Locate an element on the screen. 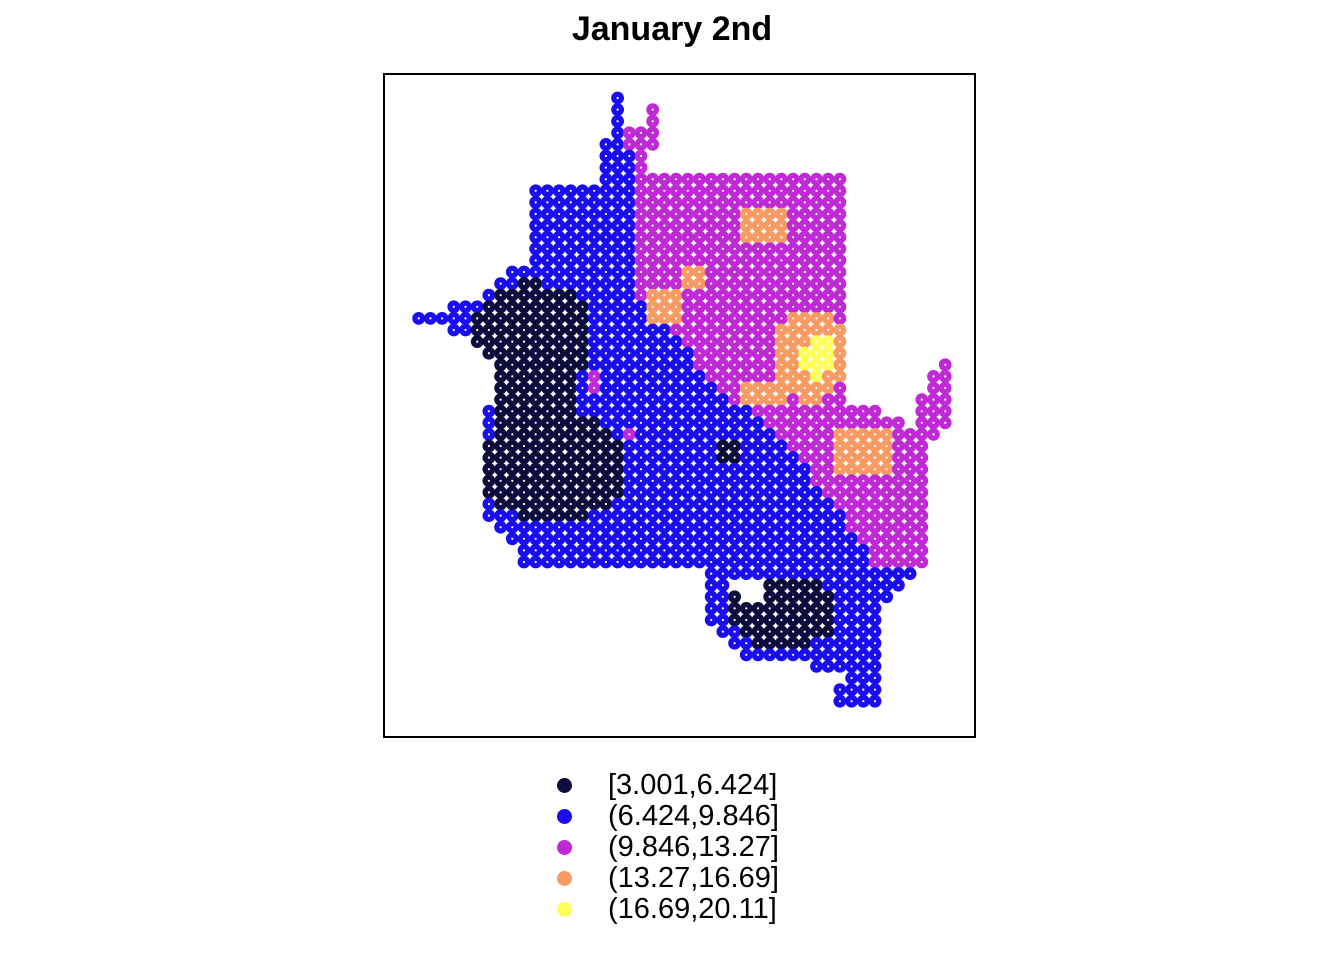 Image resolution: width=1344 pixels, height=960 pixels. legend-label-1: [3.001,6.424] is located at coordinates (693, 785).